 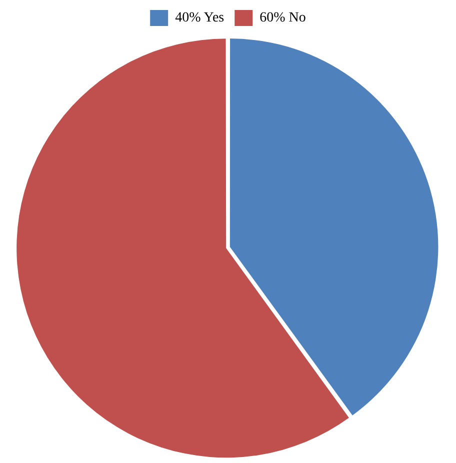 I want to click on legend-label: 60% No, so click(x=283, y=18).